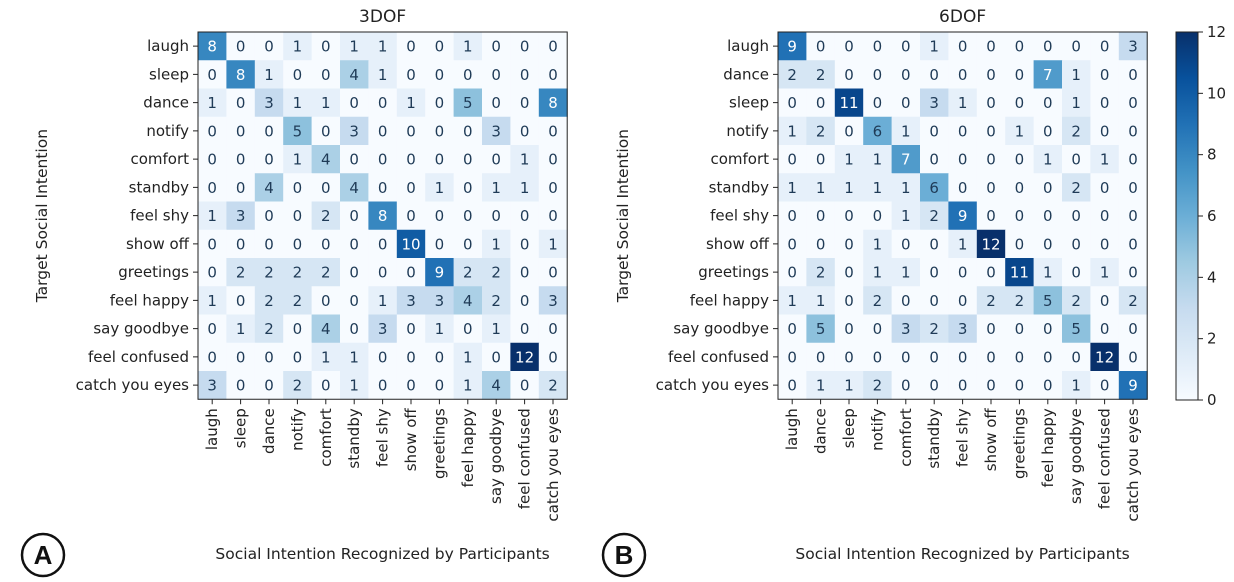 This screenshot has height=582, width=1234. I want to click on panel-letter-a-text: A, so click(43, 555).